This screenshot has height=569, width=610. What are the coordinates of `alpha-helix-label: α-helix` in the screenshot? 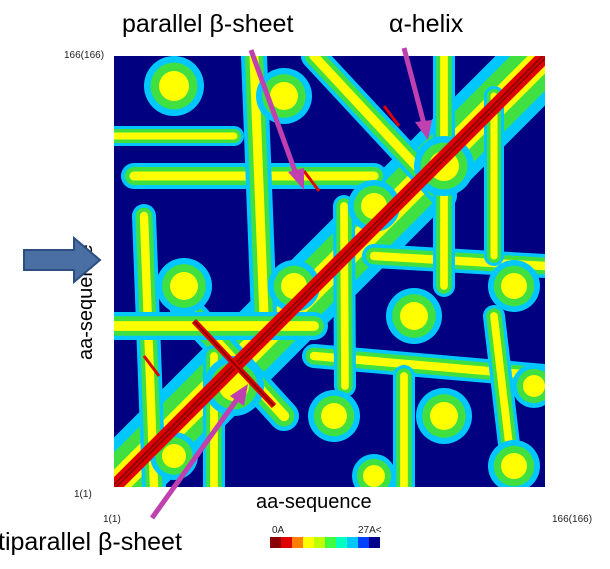 It's located at (426, 24).